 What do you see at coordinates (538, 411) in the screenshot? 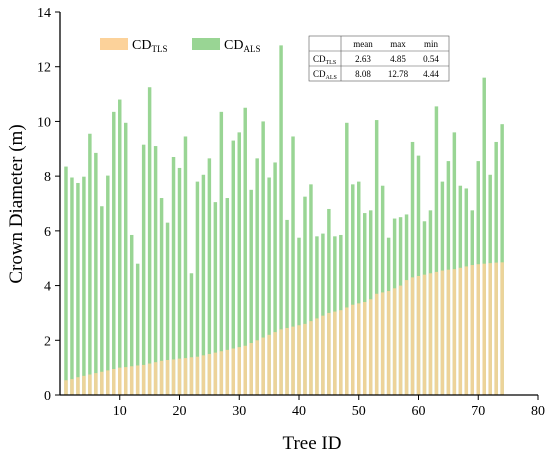
I see `x-tick-label-80: 80` at bounding box center [538, 411].